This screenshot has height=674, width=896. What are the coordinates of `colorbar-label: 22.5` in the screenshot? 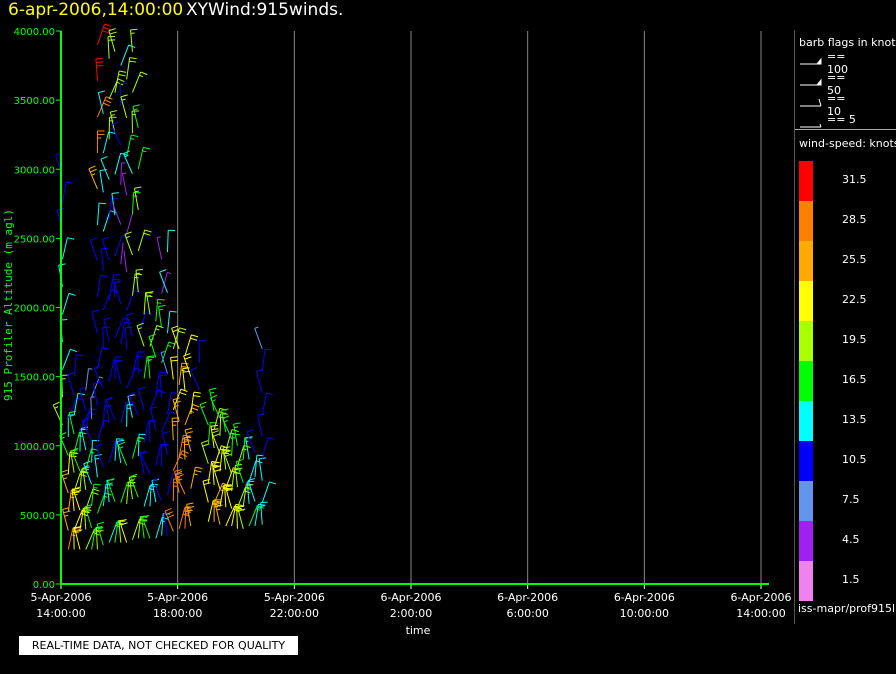 It's located at (854, 299).